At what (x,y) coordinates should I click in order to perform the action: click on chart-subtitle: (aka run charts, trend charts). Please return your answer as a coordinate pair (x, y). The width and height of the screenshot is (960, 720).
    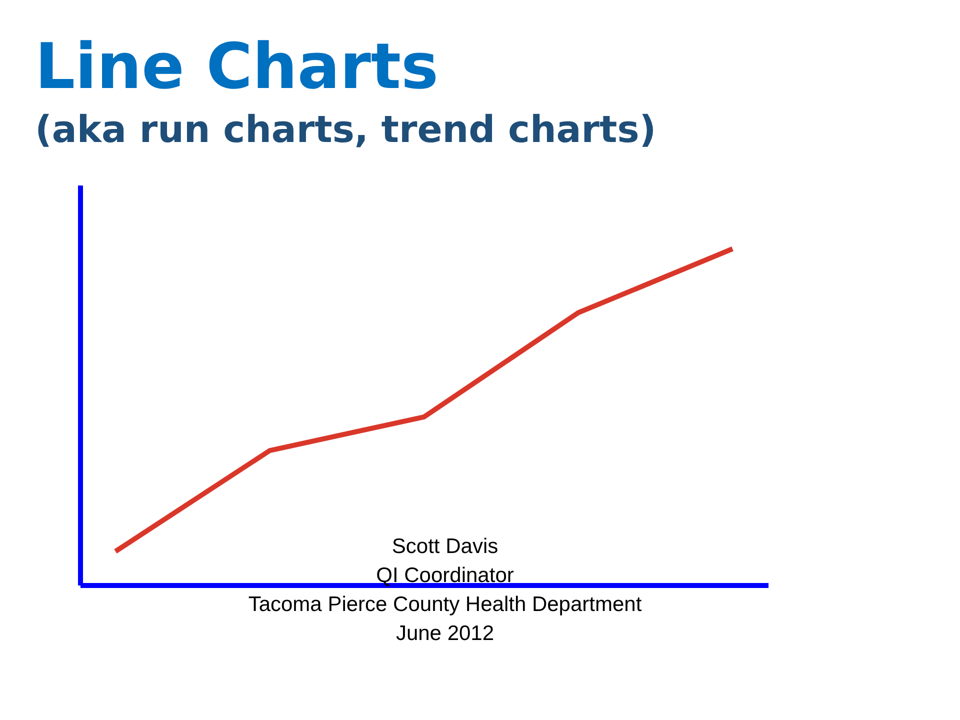
    Looking at the image, I should click on (345, 129).